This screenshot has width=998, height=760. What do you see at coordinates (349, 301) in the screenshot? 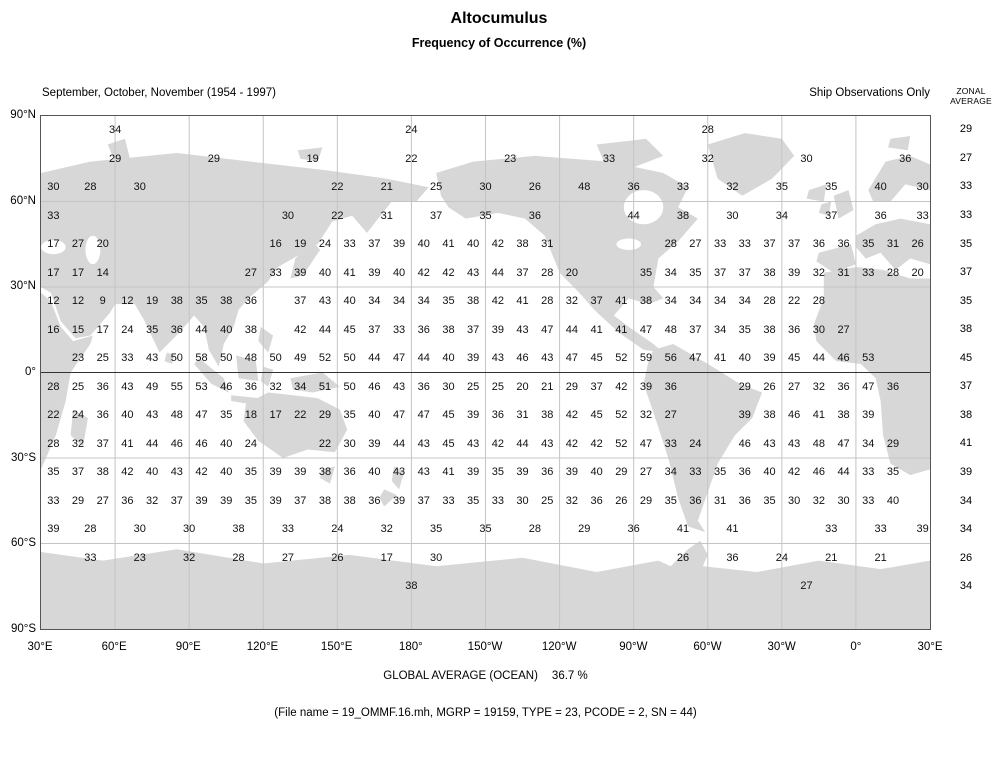
I see `grid-value: 40` at bounding box center [349, 301].